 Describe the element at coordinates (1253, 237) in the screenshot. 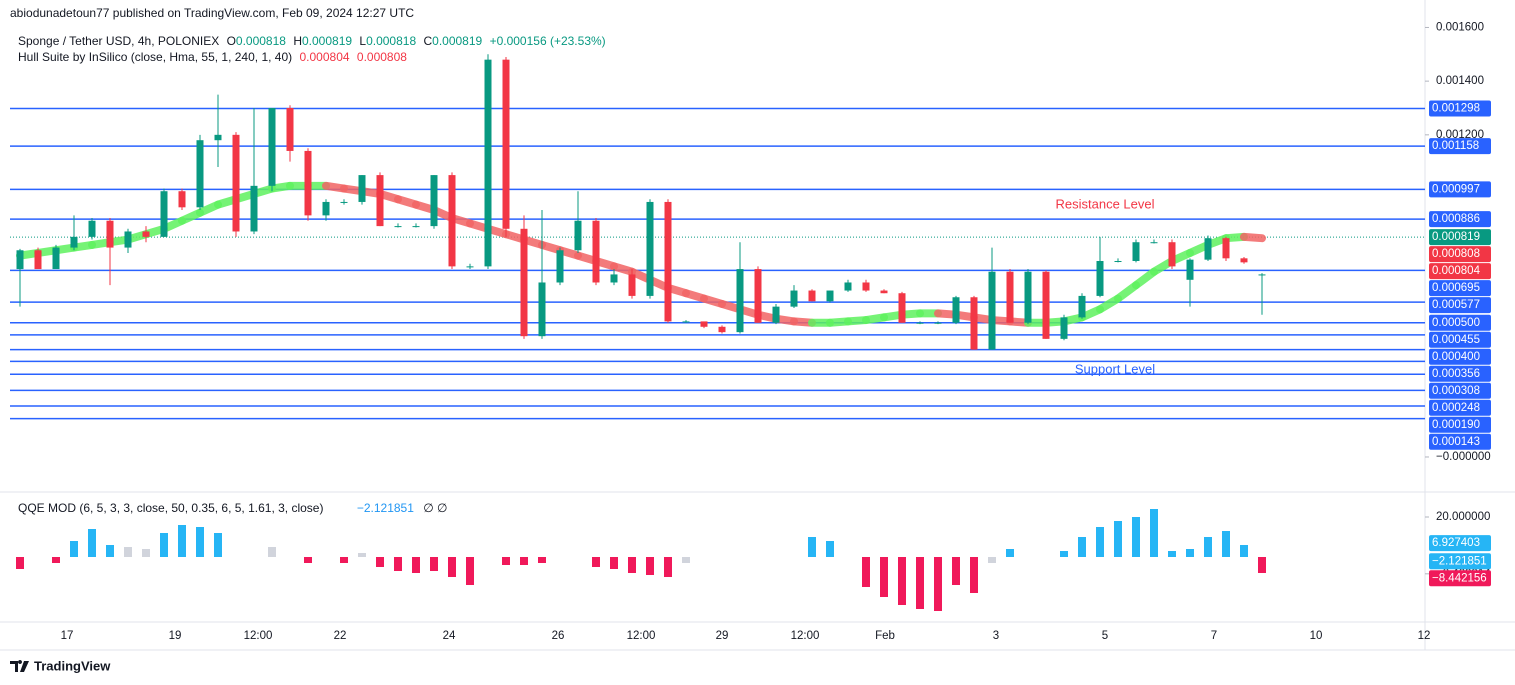

I see `hull-band` at that location.